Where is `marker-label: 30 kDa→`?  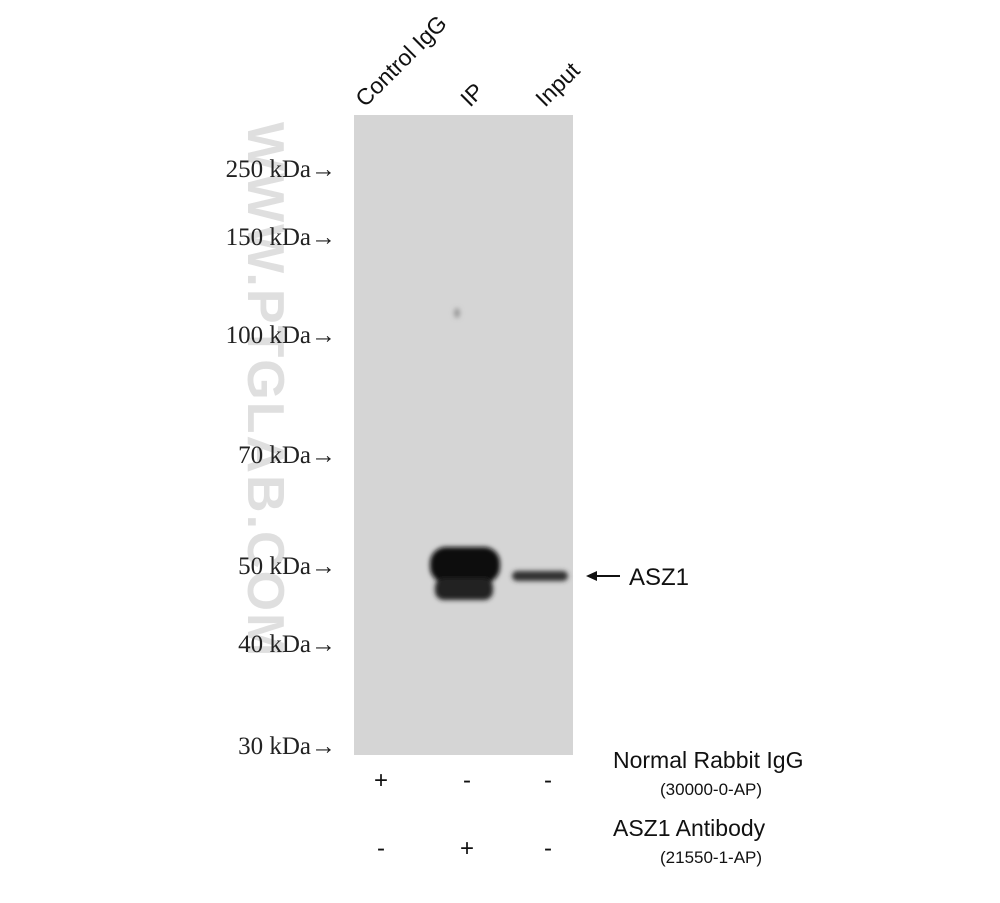 marker-label: 30 kDa→ is located at coordinates (287, 746).